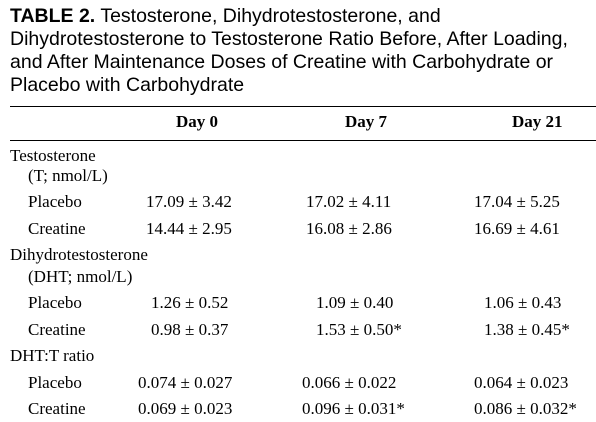 Image resolution: width=596 pixels, height=422 pixels. Describe the element at coordinates (68, 175) in the screenshot. I see `section-units-testosterone: (T; nmol/L)` at that location.